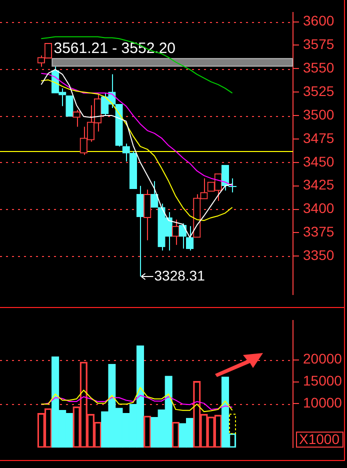  I want to click on y-tick-label: 3575, so click(318, 44).